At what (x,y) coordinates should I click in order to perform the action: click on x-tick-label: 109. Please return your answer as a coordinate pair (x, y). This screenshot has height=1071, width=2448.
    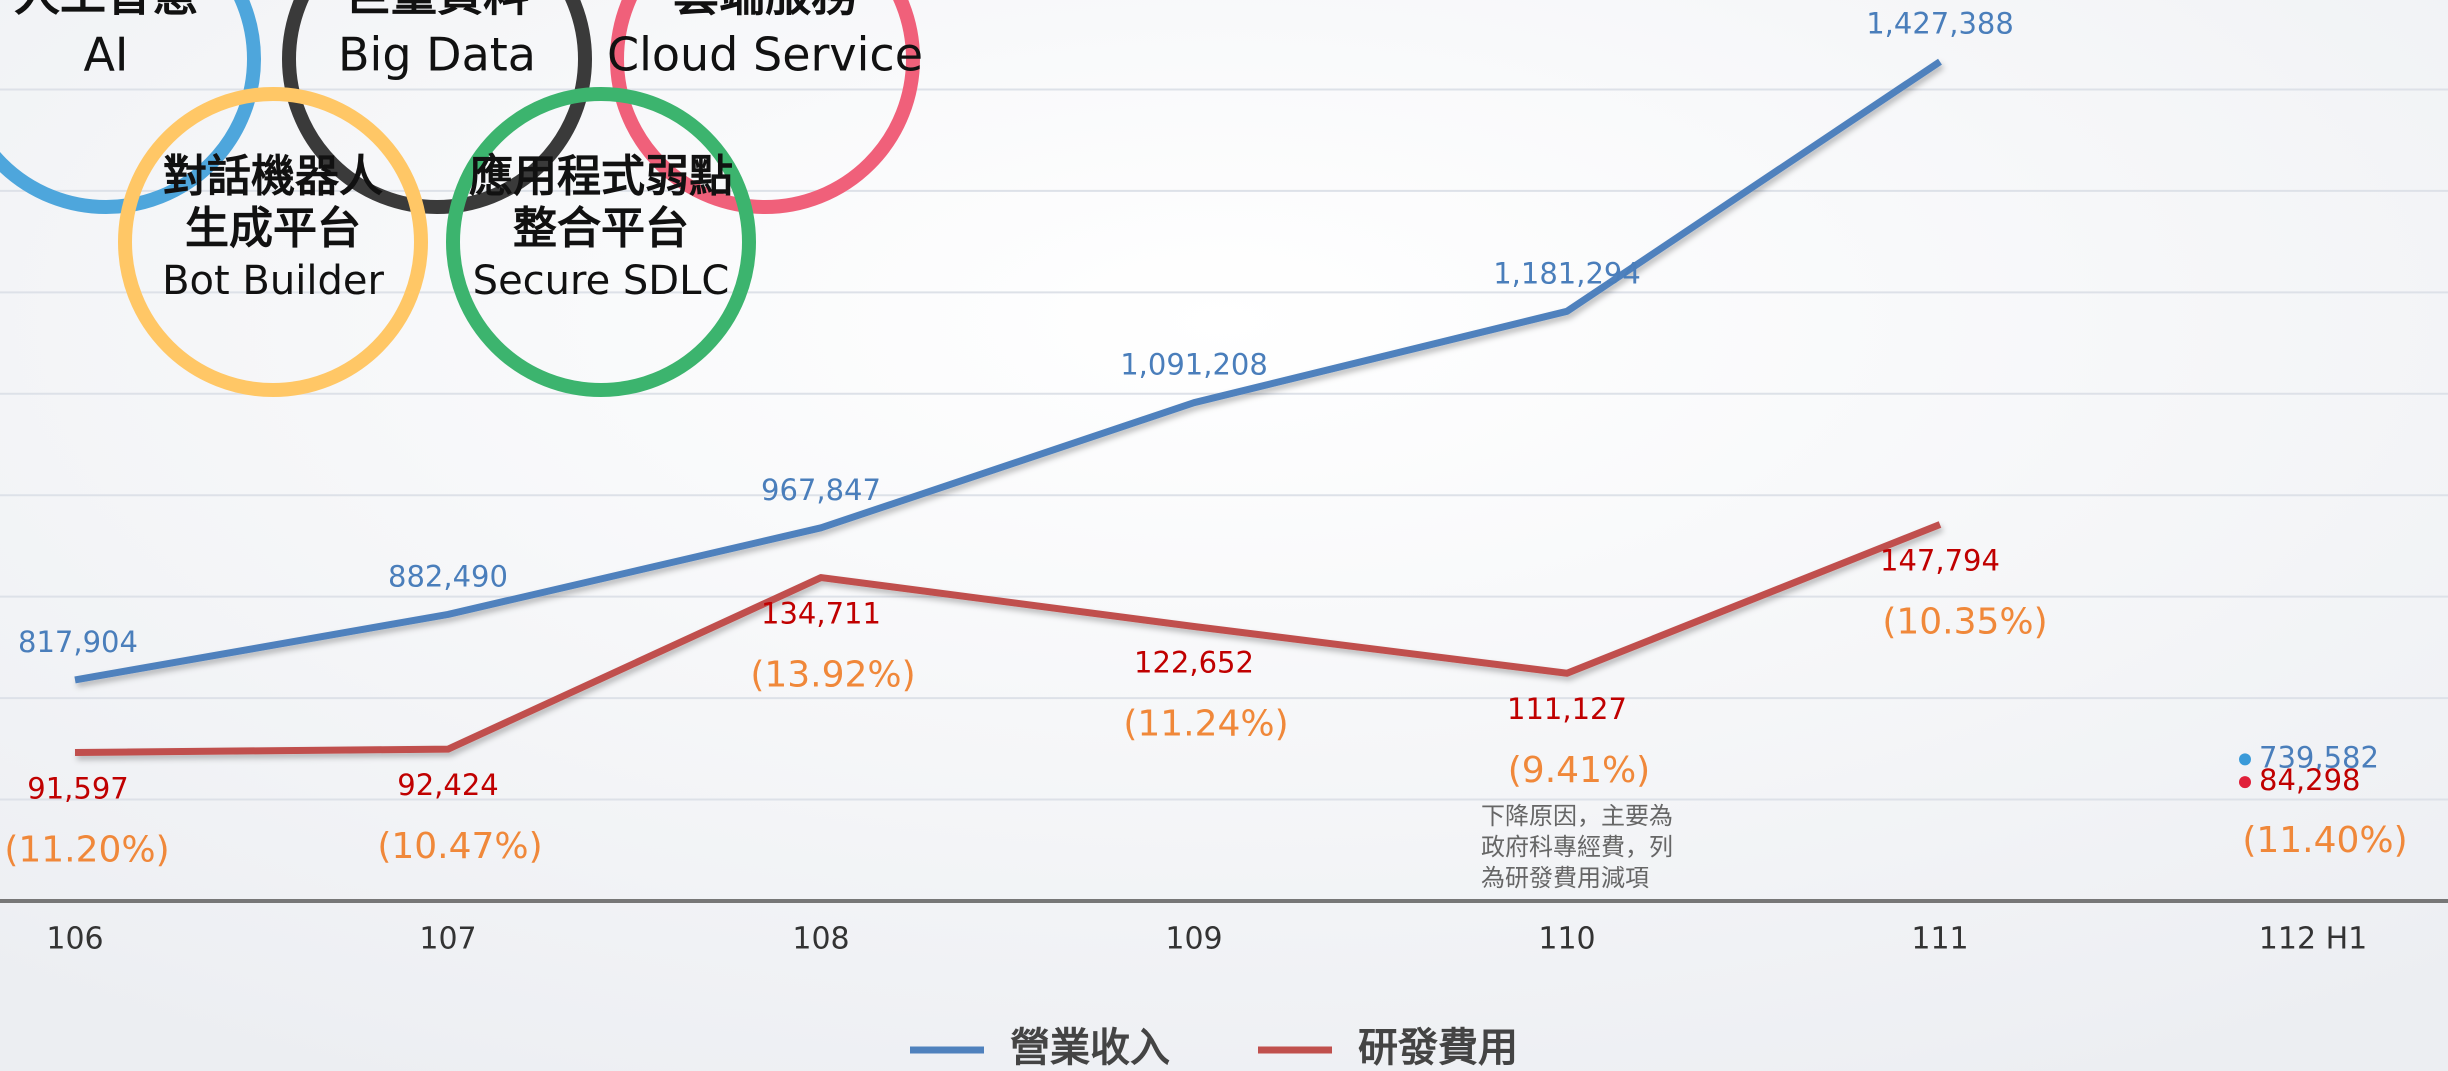
    Looking at the image, I should click on (1193, 939).